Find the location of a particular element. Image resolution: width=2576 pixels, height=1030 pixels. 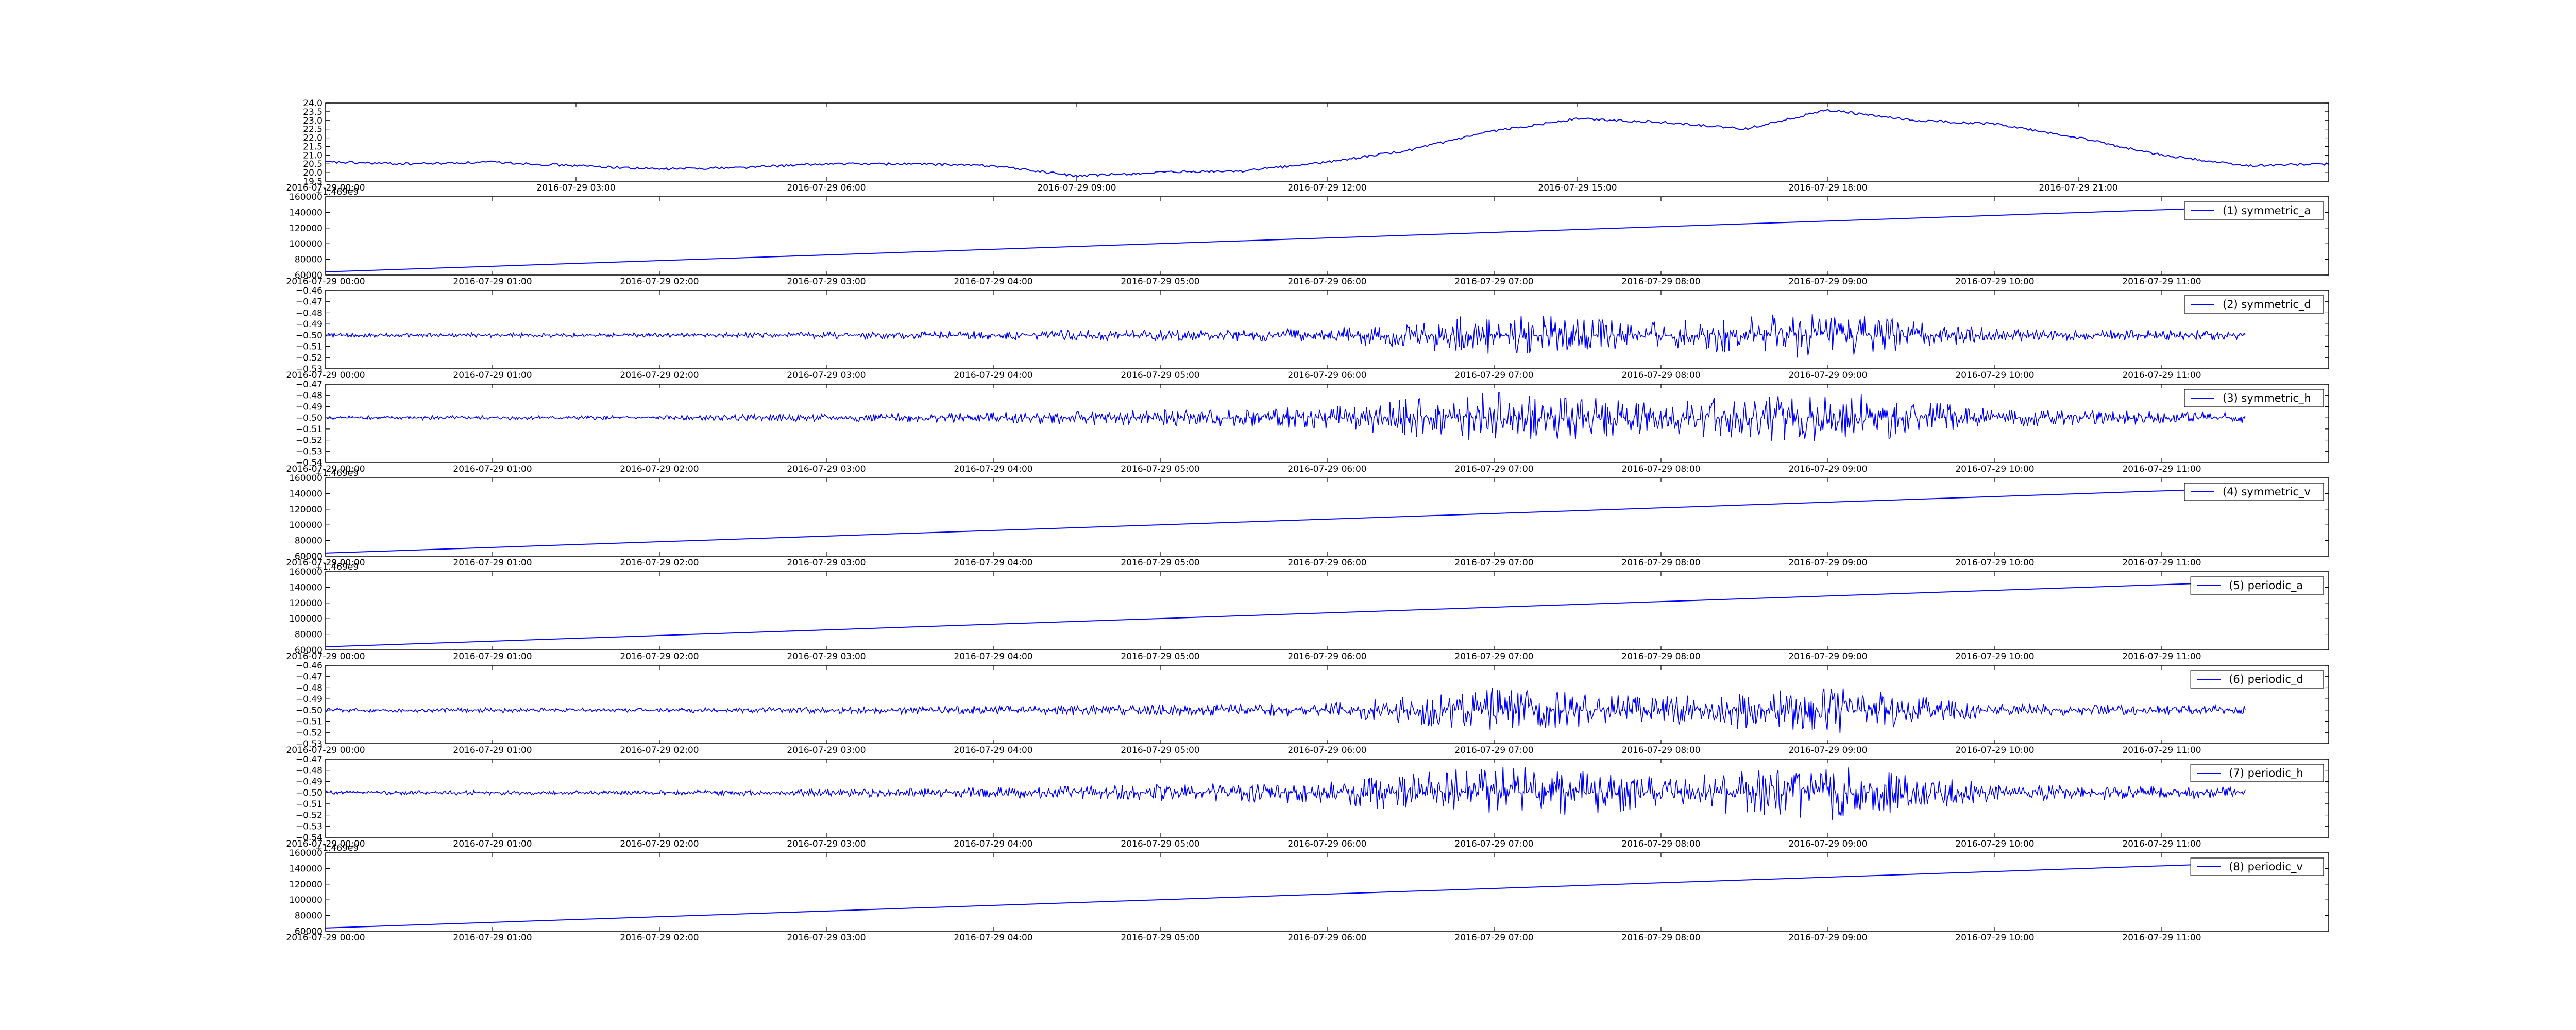

y-tick-label: 24.0 is located at coordinates (313, 103).